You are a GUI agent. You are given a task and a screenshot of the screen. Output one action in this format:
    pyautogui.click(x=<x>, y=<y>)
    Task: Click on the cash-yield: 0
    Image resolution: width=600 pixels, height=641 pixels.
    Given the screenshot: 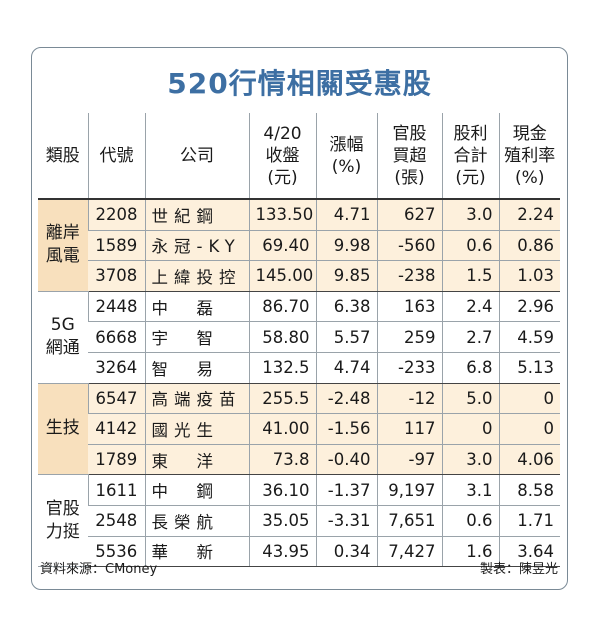 What is the action you would take?
    pyautogui.click(x=529, y=399)
    